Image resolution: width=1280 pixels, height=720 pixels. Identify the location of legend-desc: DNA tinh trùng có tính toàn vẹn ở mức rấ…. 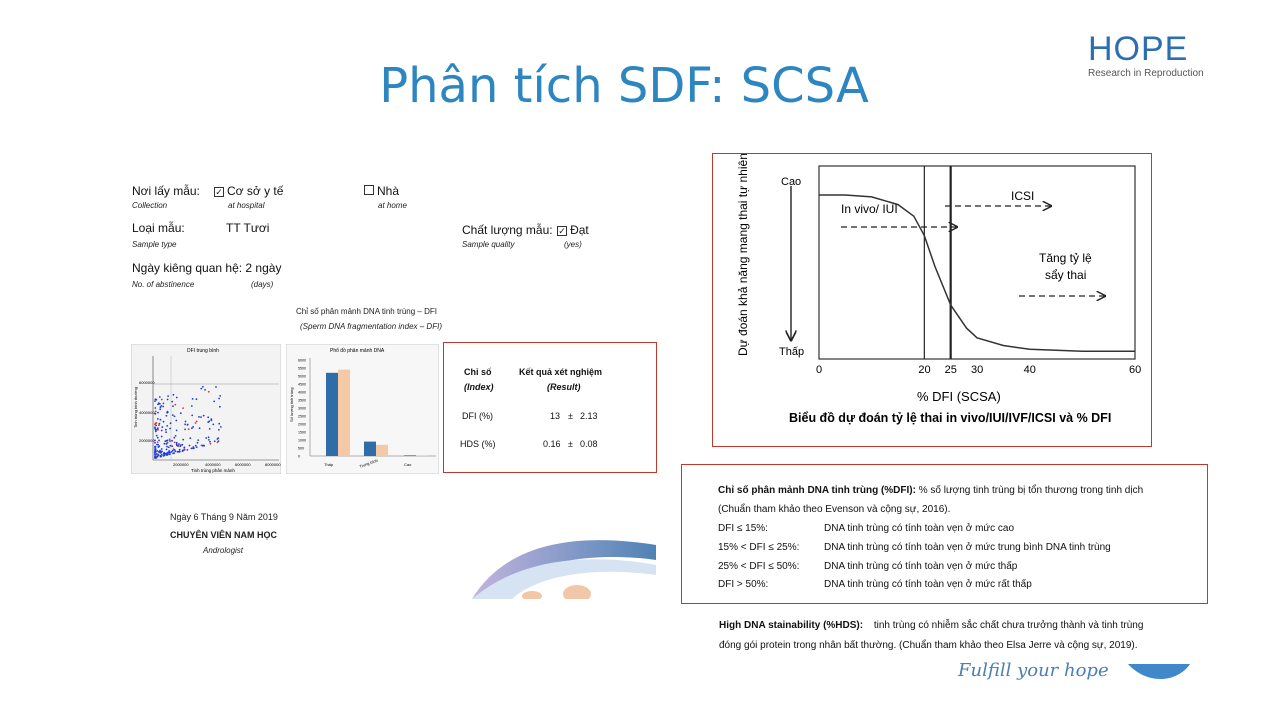
(928, 584).